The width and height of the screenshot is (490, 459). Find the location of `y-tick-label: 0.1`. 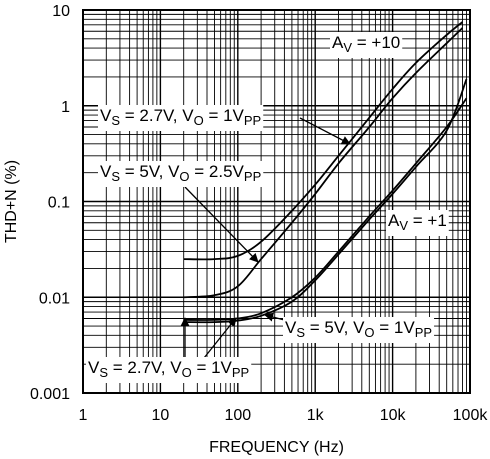

y-tick-label: 0.1 is located at coordinates (59, 203).